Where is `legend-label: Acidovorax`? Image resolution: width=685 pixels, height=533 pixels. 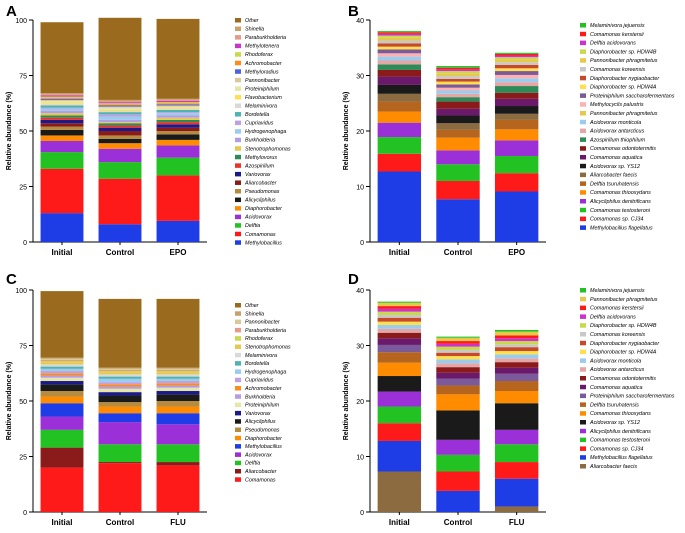 legend-label: Acidovorax is located at coordinates (258, 455).